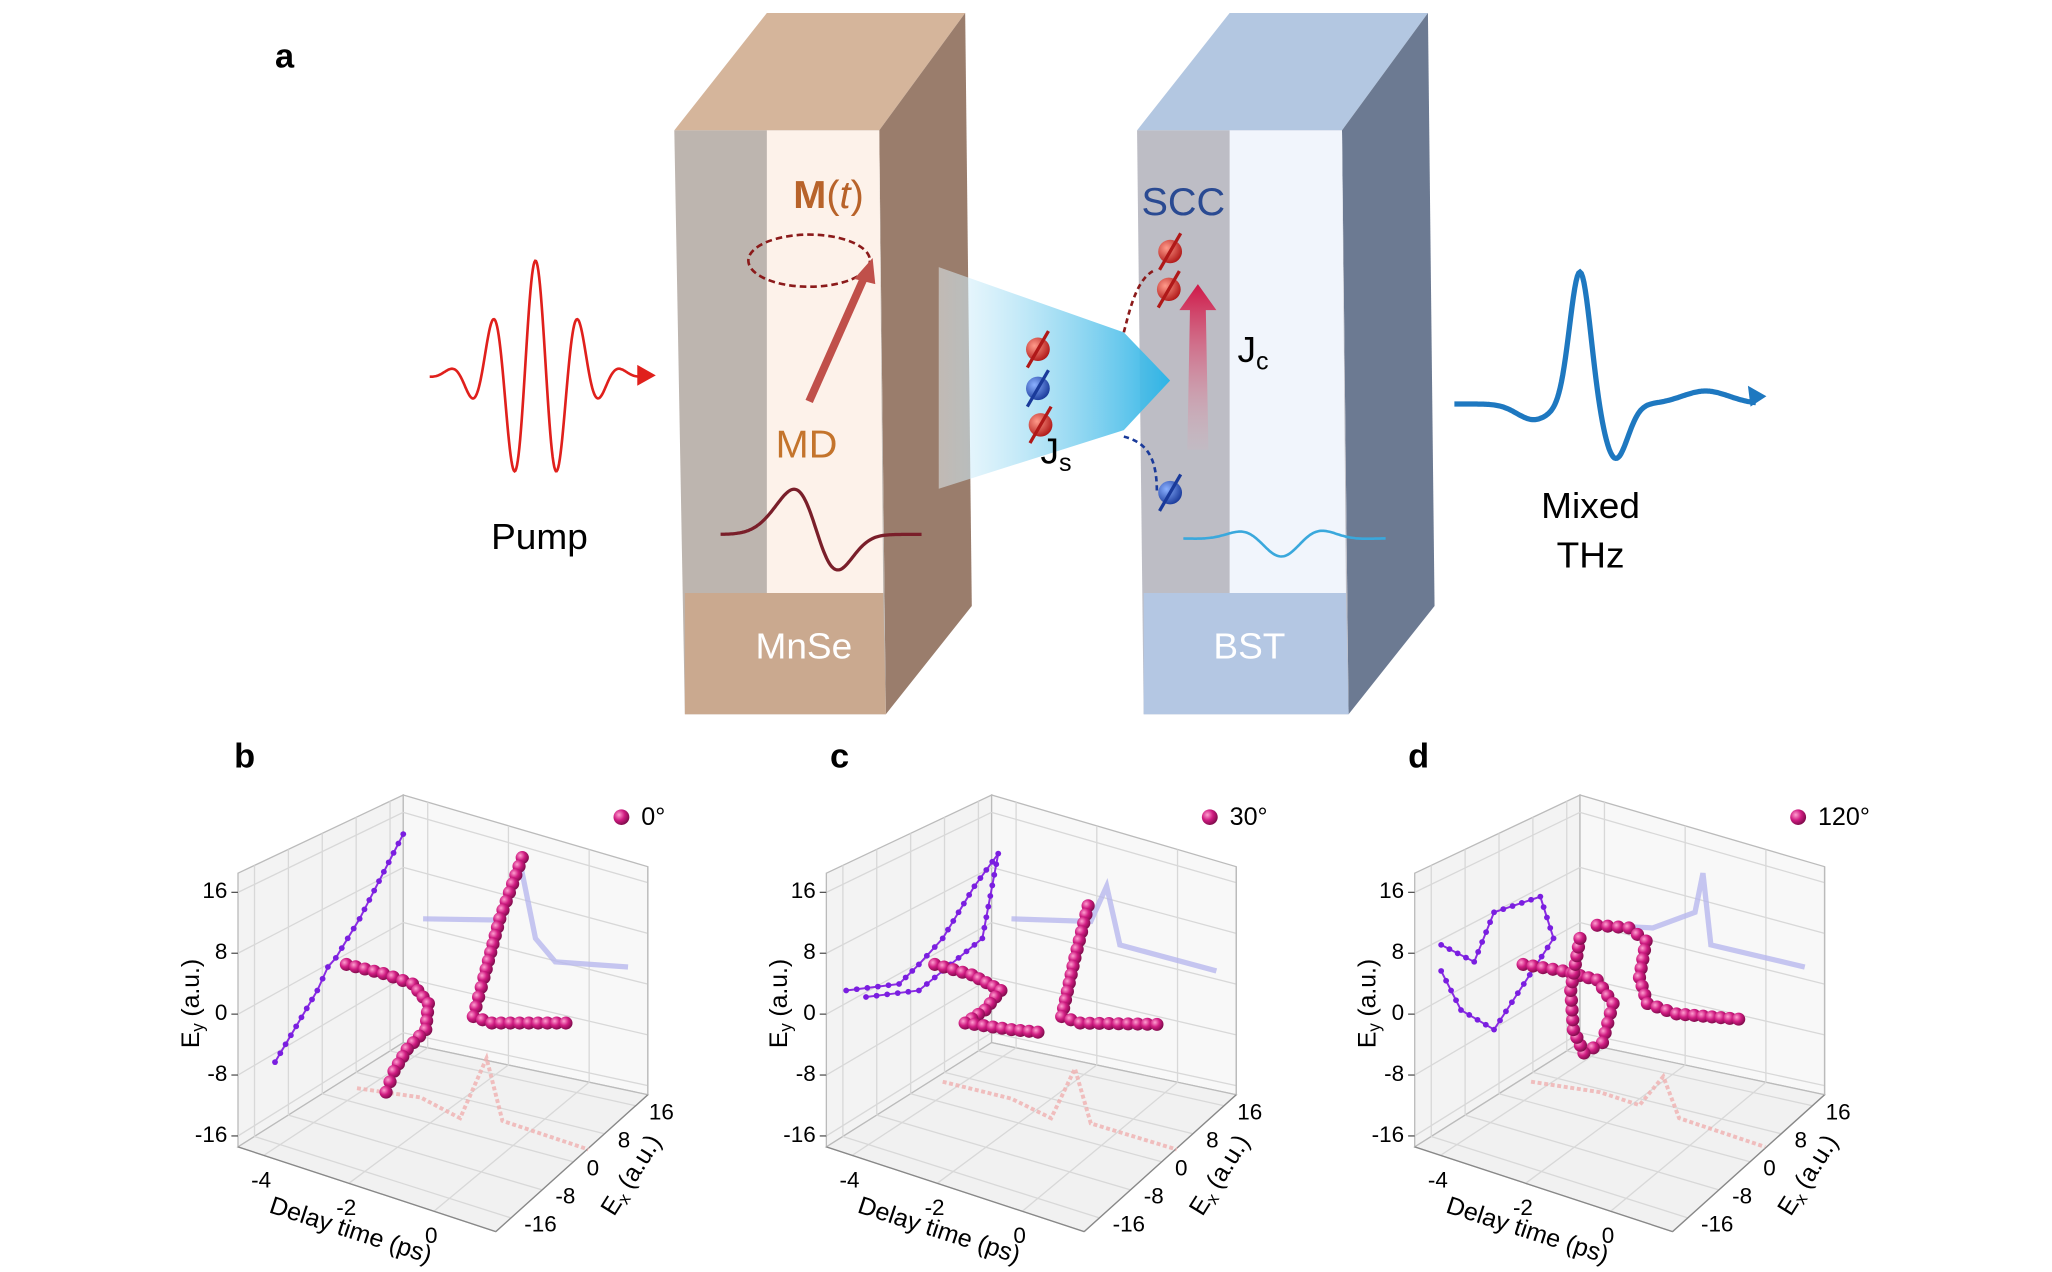  What do you see at coordinates (1608, 1235) in the screenshot?
I see `x-tick-label: 0` at bounding box center [1608, 1235].